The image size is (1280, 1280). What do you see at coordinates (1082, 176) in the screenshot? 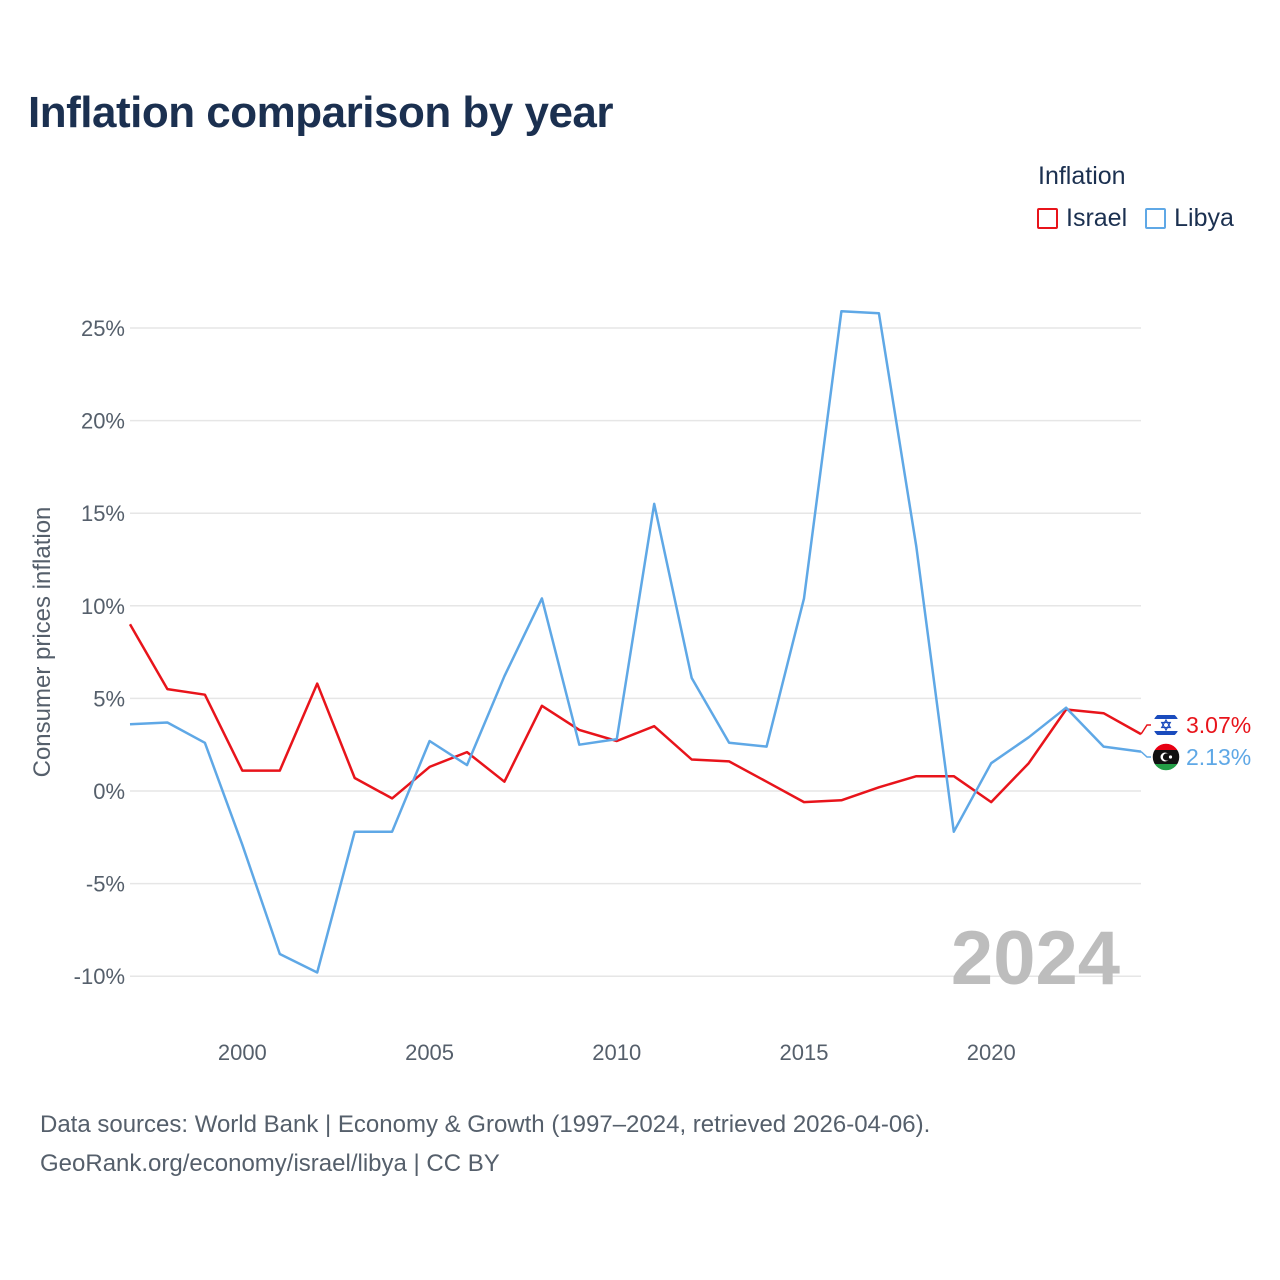
I see `legend-title: Inflation` at bounding box center [1082, 176].